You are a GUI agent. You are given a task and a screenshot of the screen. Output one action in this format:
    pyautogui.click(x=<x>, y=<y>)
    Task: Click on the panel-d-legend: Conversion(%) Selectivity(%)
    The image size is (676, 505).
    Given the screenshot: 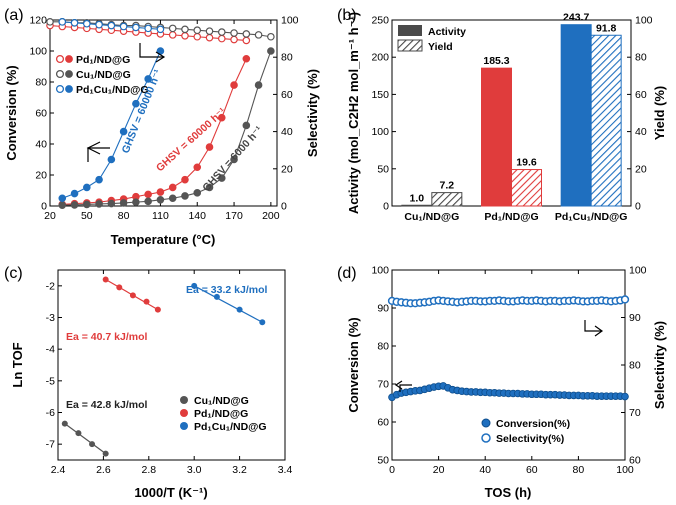 What is the action you would take?
    pyautogui.click(x=525, y=431)
    